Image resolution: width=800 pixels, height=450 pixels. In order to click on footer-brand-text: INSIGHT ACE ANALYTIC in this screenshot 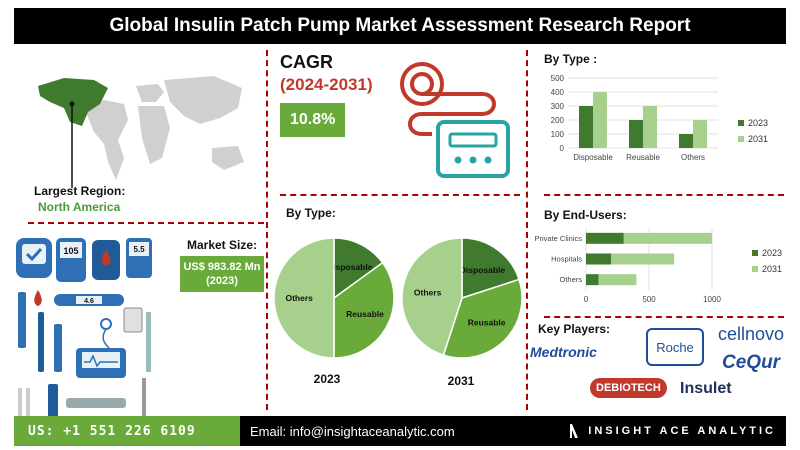, I will do `click(682, 431)`.